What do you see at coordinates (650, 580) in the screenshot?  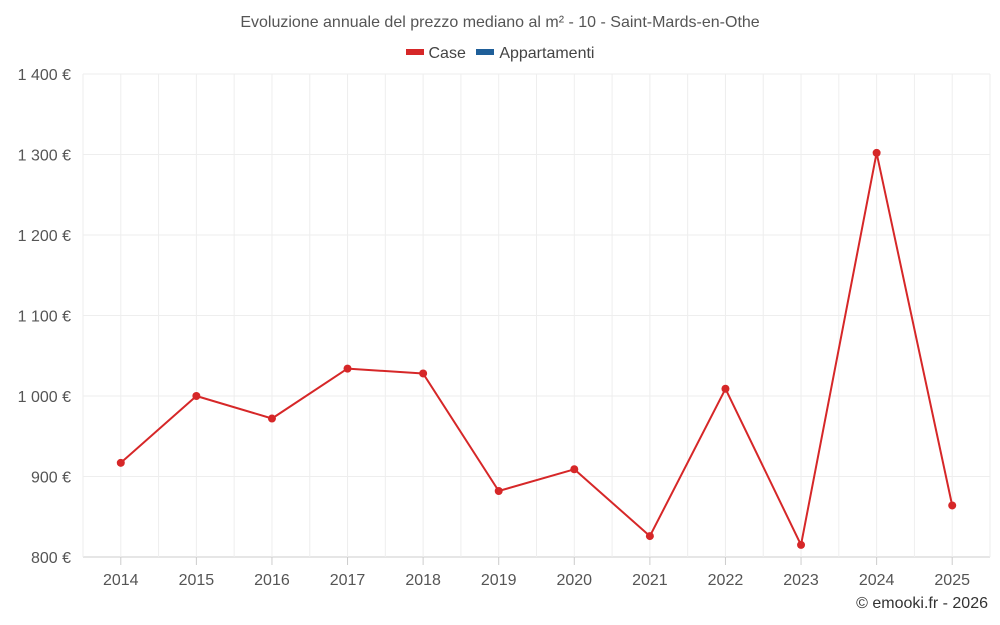 I see `x-tick-label: 2021` at bounding box center [650, 580].